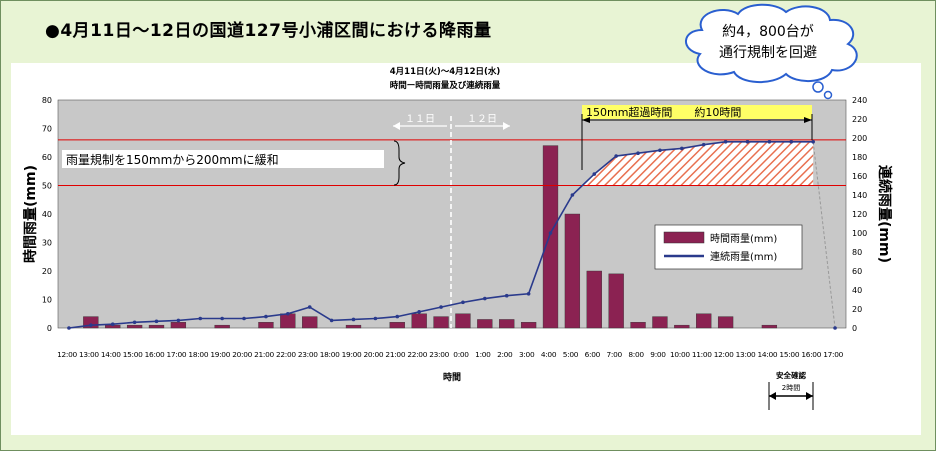  I want to click on y-axis-left-ticks: 0 10 20 30 40 50 60 70 80, so click(47, 214).